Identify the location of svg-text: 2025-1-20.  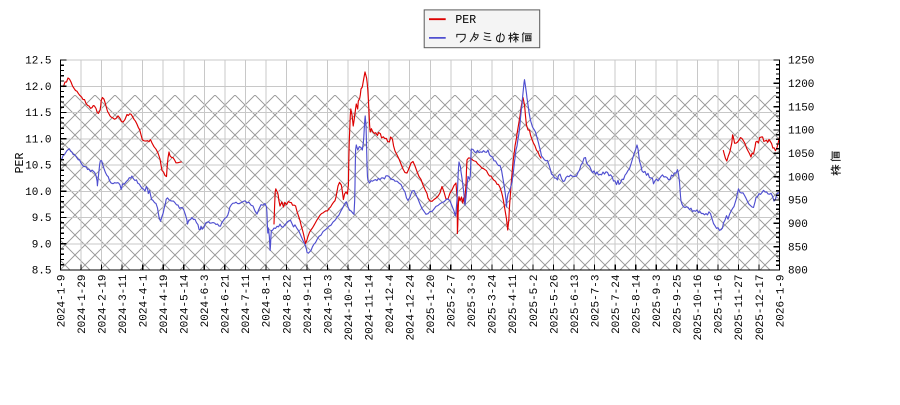
(432, 304).